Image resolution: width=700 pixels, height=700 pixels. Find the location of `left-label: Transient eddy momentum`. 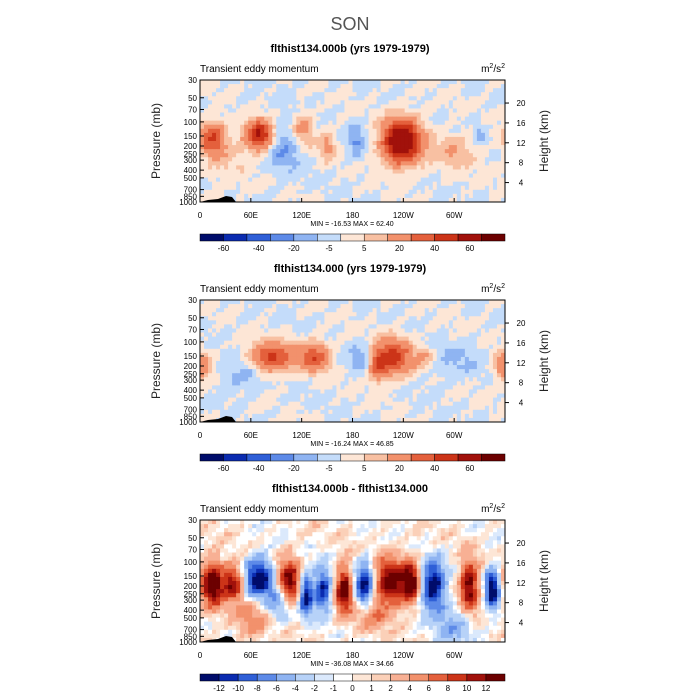

left-label: Transient eddy momentum is located at coordinates (259, 509).